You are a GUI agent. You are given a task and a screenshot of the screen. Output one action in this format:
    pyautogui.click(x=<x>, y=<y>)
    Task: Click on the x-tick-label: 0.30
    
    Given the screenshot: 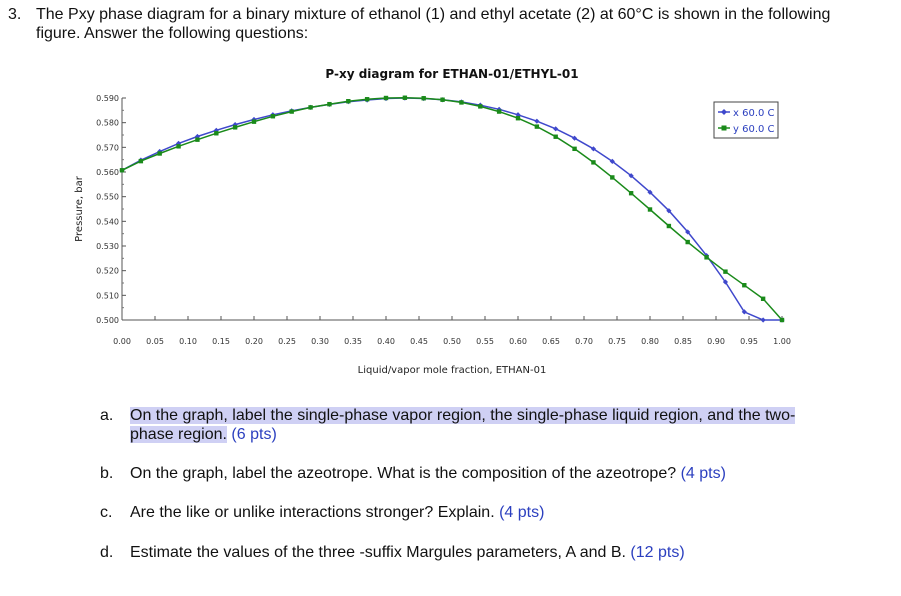 What is the action you would take?
    pyautogui.click(x=320, y=341)
    